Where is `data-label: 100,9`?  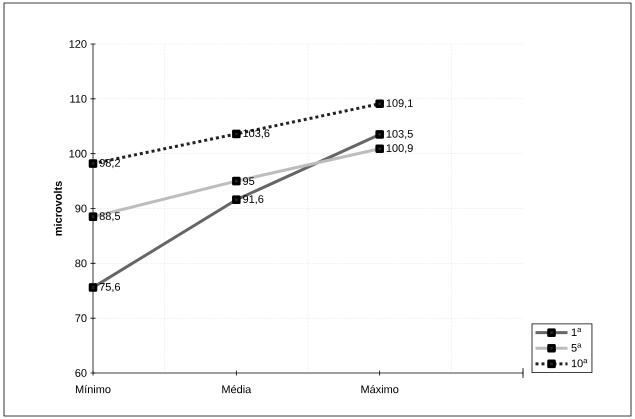 data-label: 100,9 is located at coordinates (399, 149).